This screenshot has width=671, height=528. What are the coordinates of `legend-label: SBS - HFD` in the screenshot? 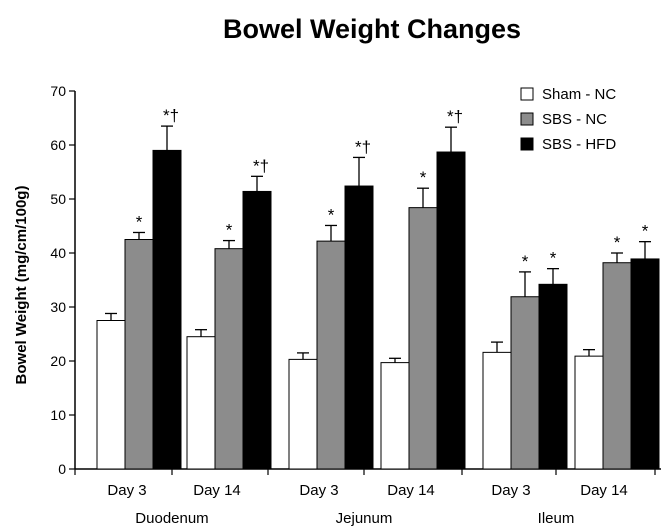 It's located at (579, 144).